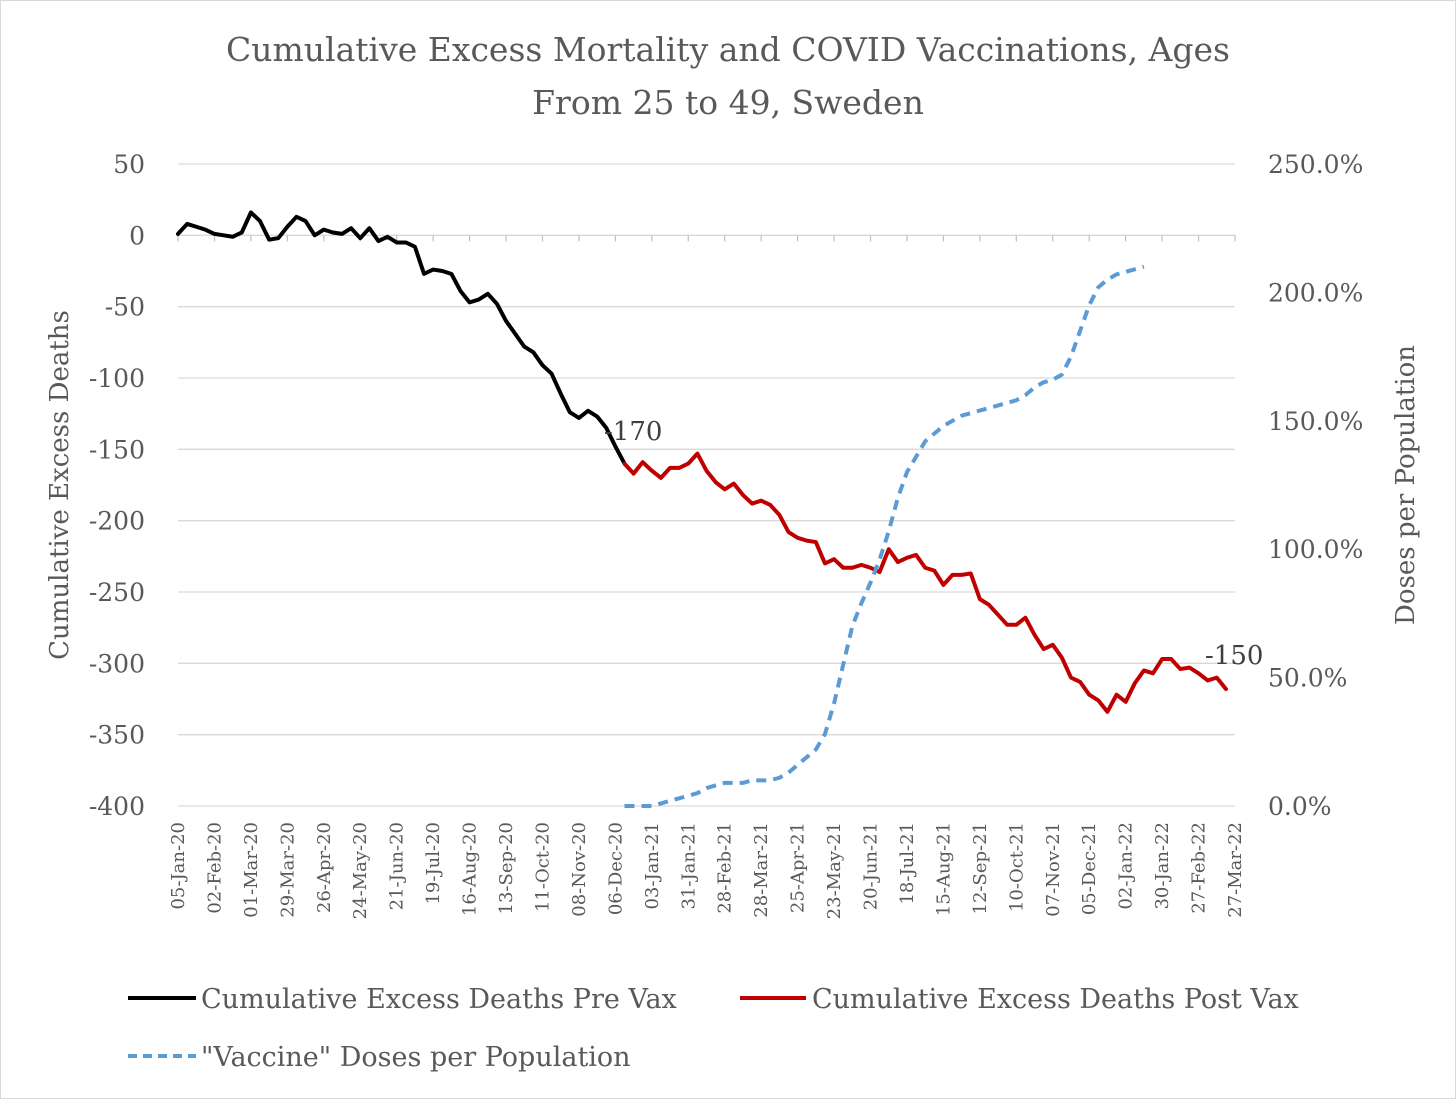  Describe the element at coordinates (1406, 485) in the screenshot. I see `right-axis-label: Doses per Population` at that location.